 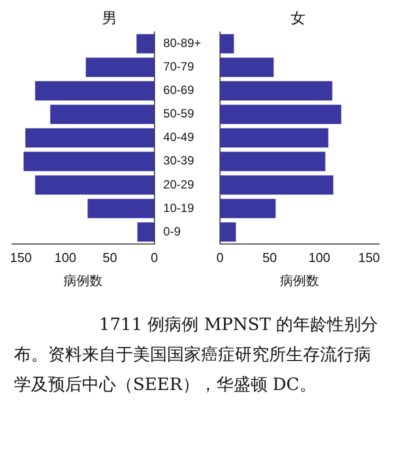 What do you see at coordinates (298, 17) in the screenshot?
I see `chart-title: 女` at bounding box center [298, 17].